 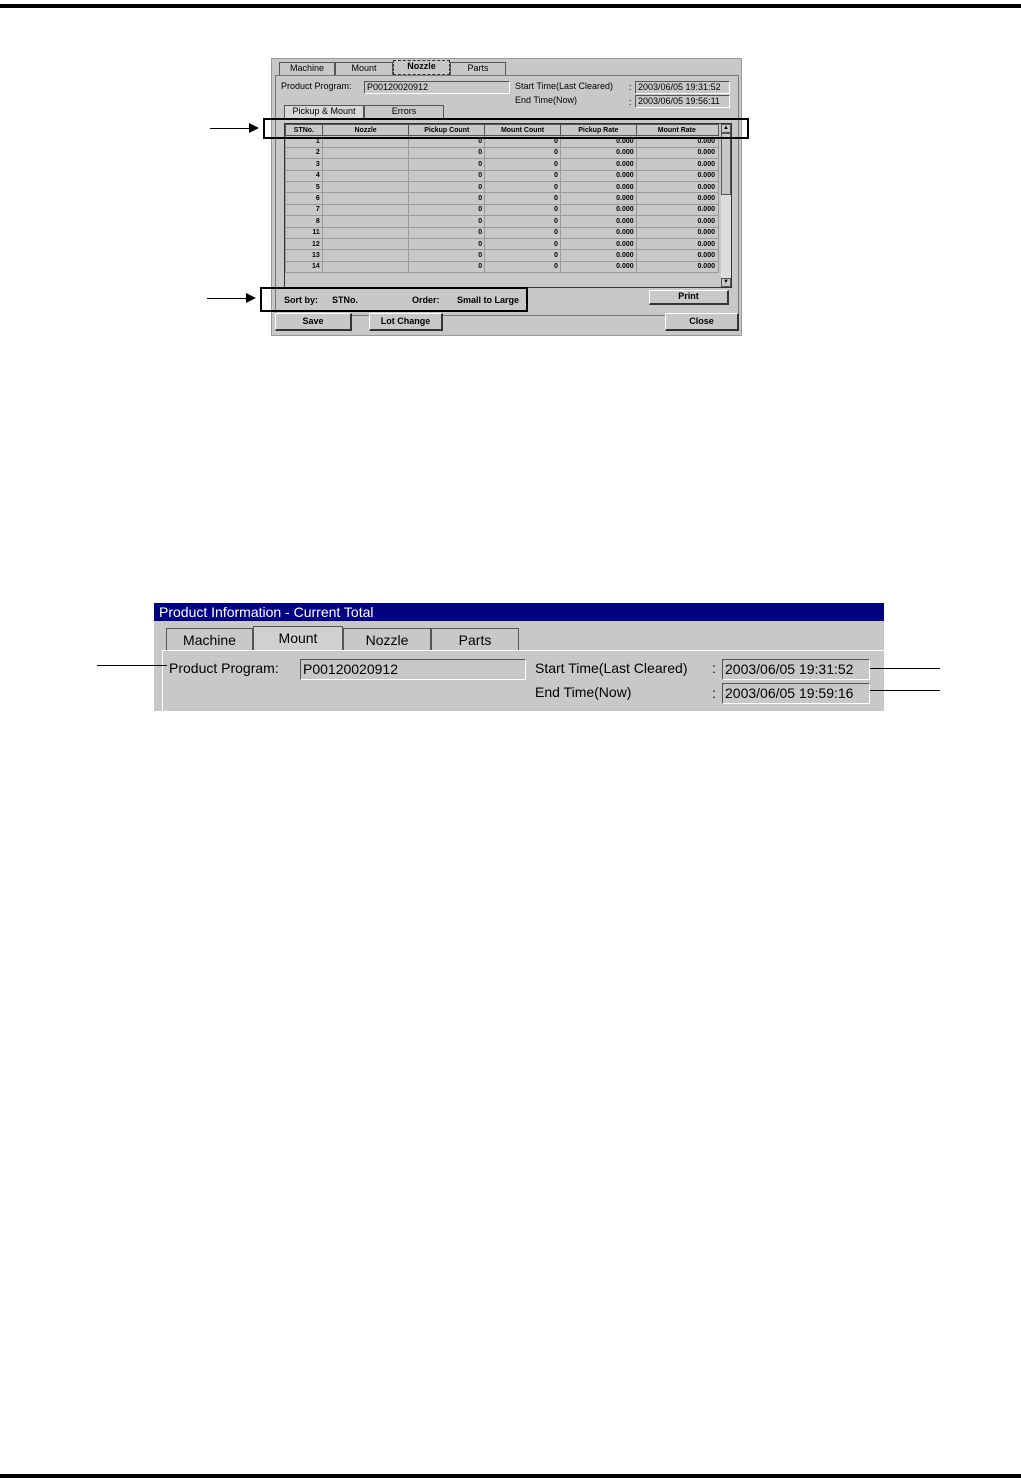 What do you see at coordinates (304, 187) in the screenshot?
I see `table-cell: 5` at bounding box center [304, 187].